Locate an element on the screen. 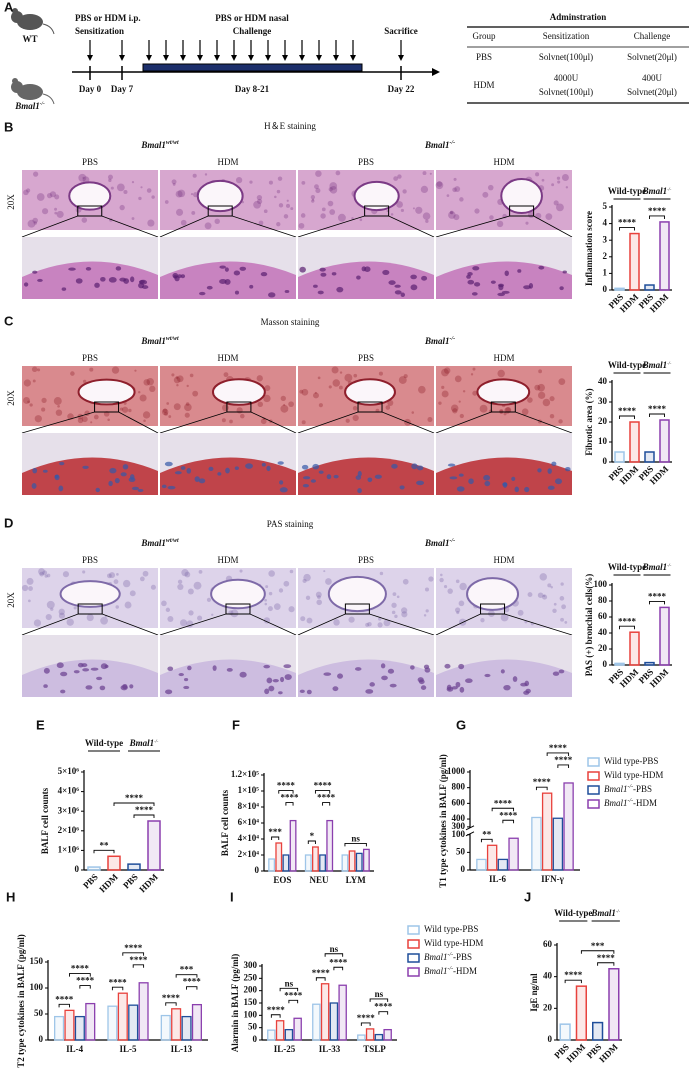 The image size is (689, 1068). day-label: Day 0 is located at coordinates (90, 89).